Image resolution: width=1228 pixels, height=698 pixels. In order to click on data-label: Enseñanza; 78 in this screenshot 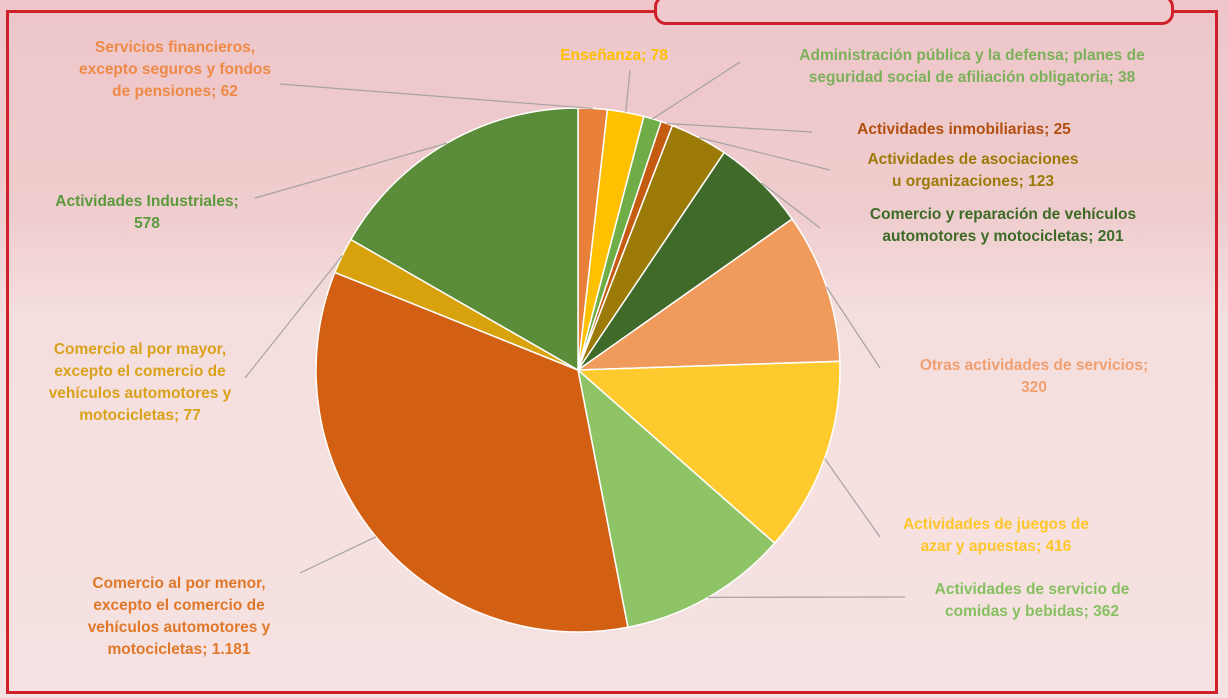, I will do `click(614, 55)`.